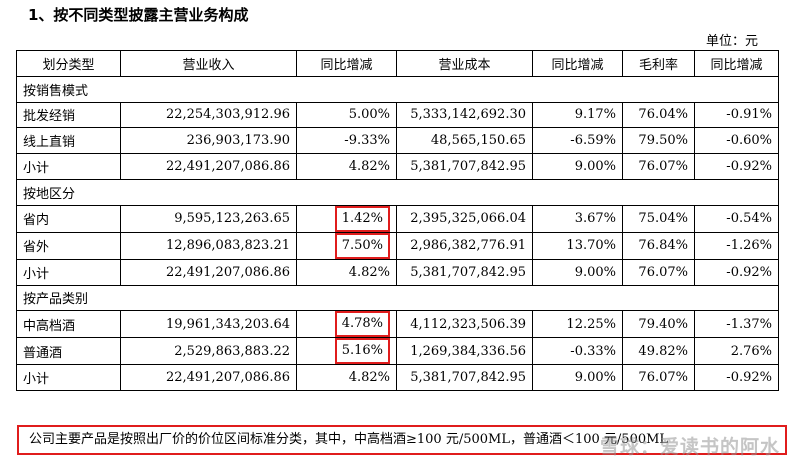 The width and height of the screenshot is (800, 474). What do you see at coordinates (68, 141) in the screenshot?
I see `row-label: 线上直销` at bounding box center [68, 141].